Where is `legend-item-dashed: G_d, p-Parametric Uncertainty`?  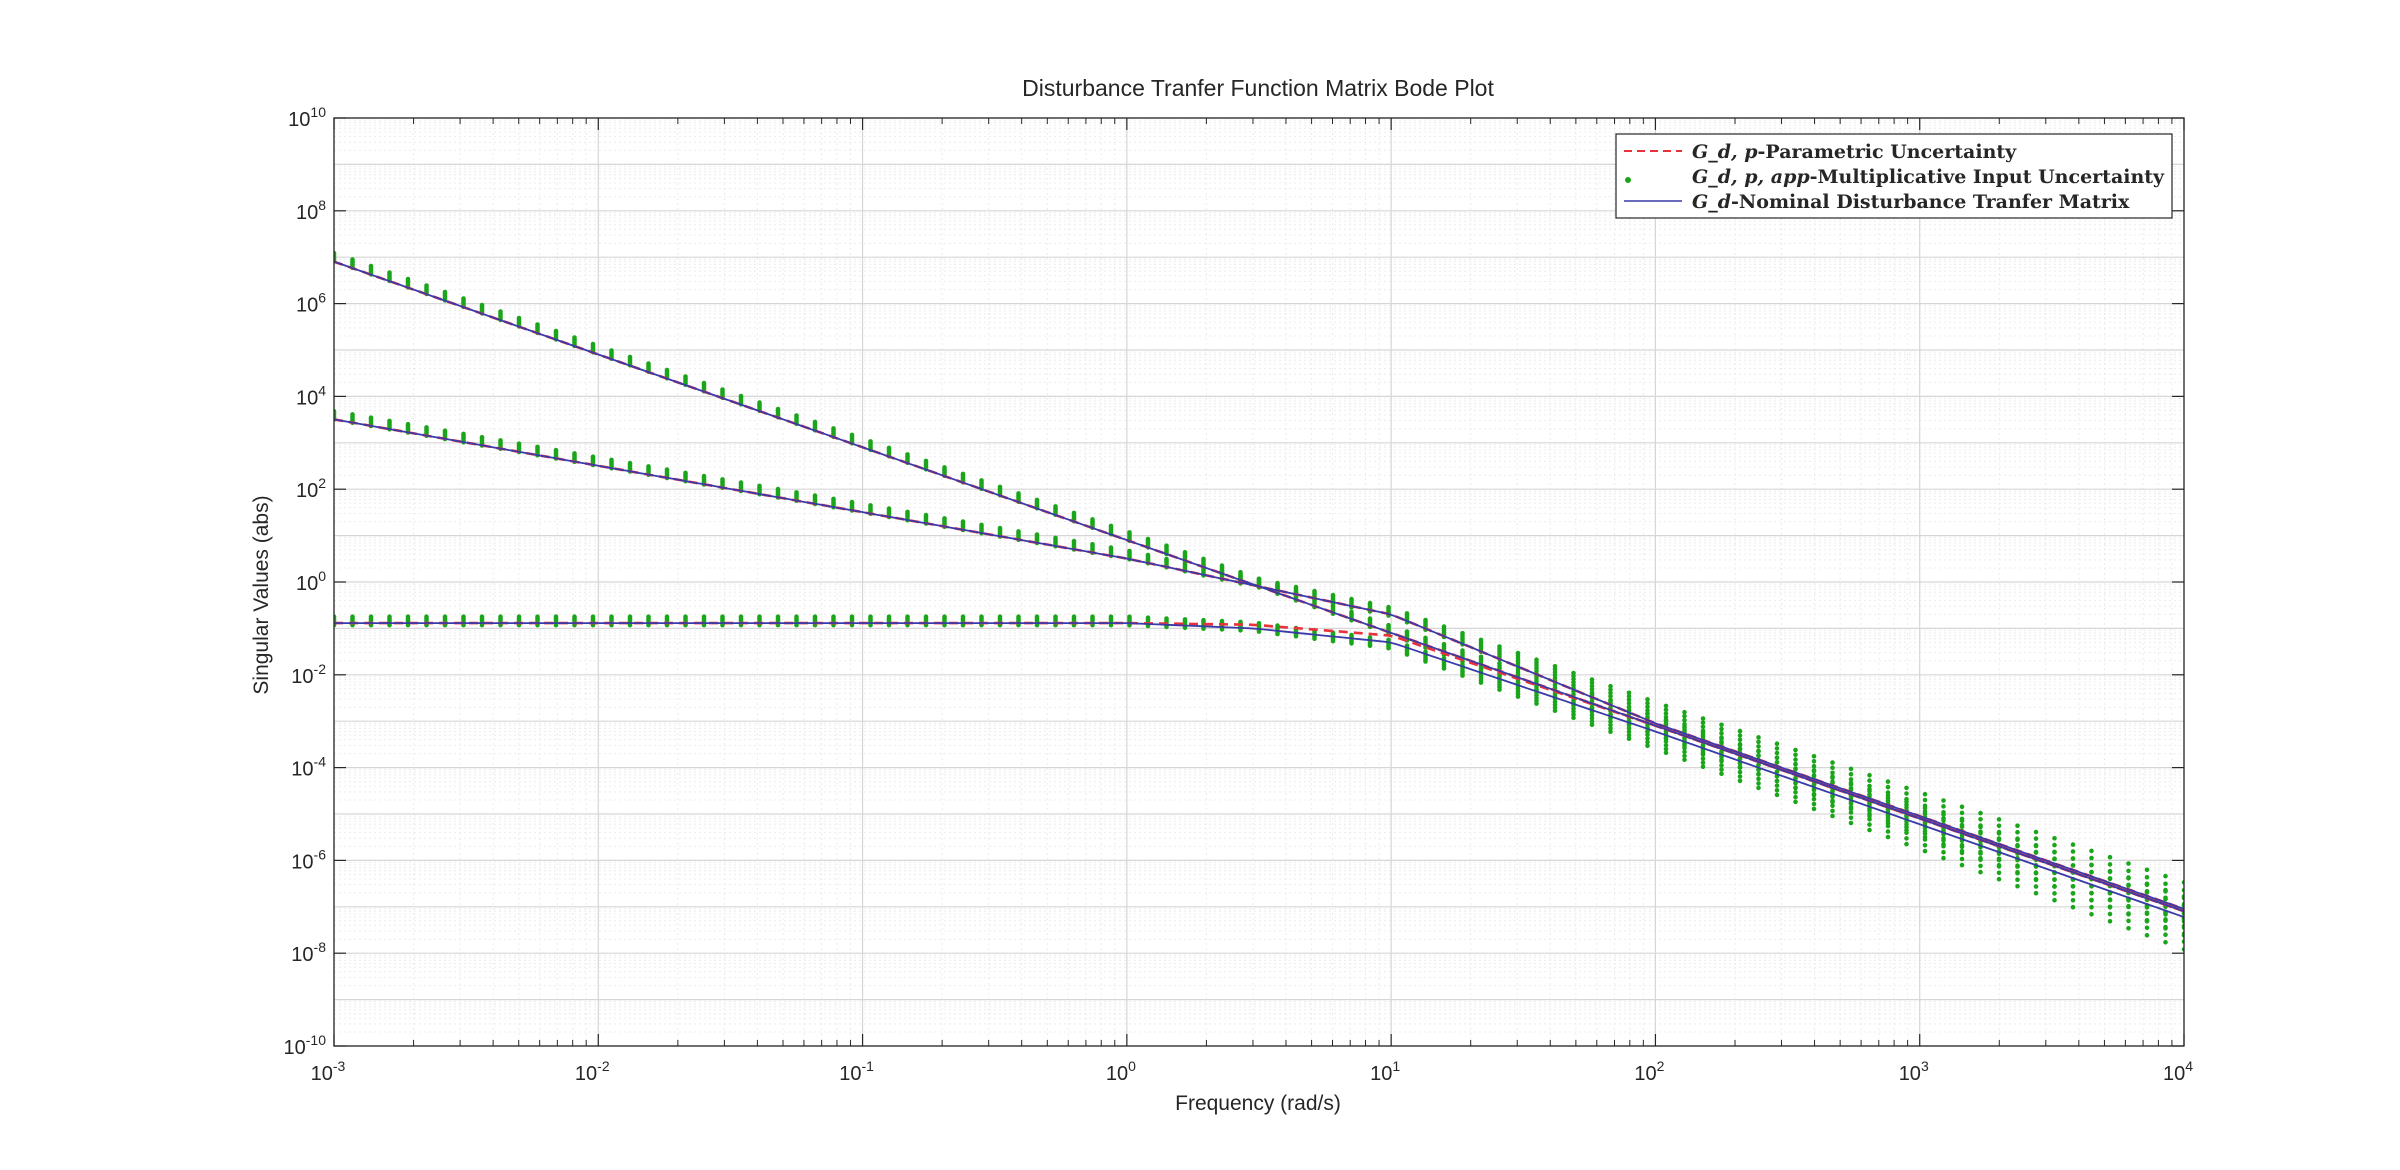 legend-item-dashed: G_d, p-Parametric Uncertainty is located at coordinates (1820, 152).